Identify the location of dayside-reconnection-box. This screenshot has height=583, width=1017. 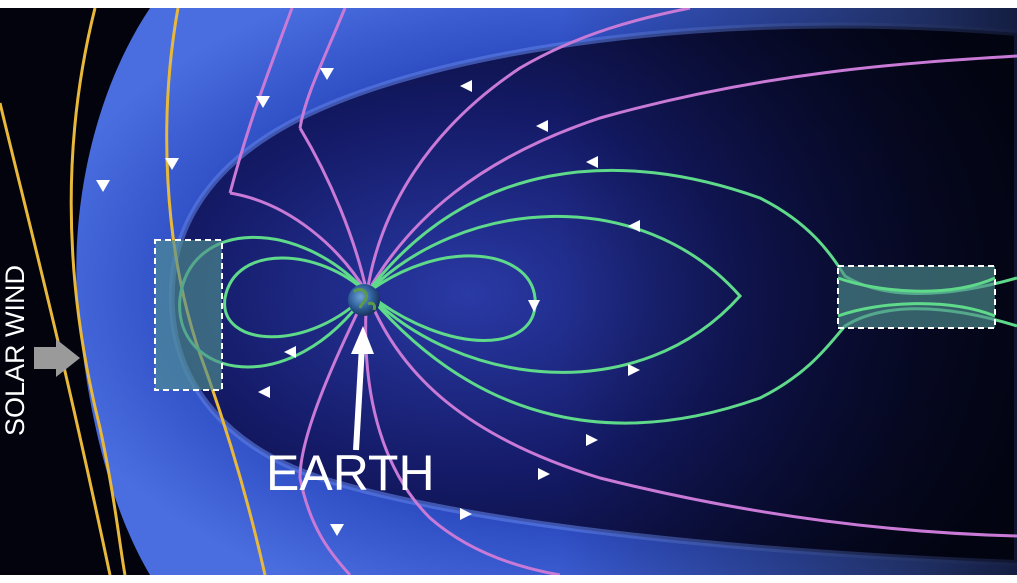
(188, 315).